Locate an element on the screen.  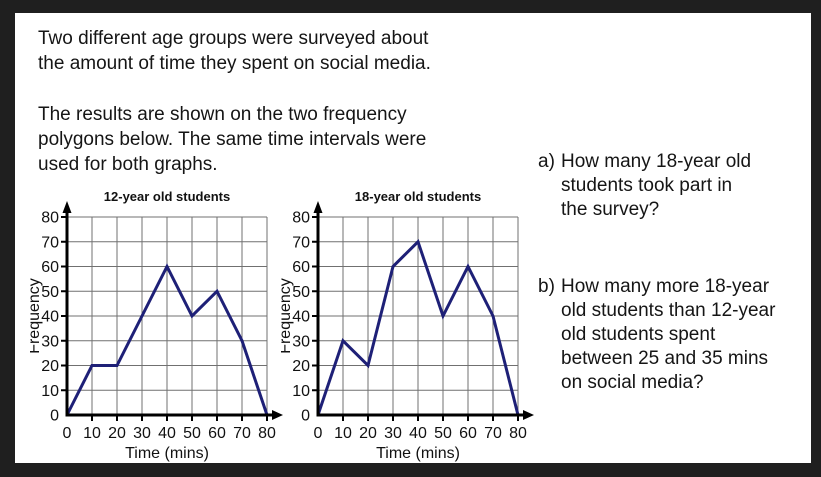
chart-title: 18-year old students is located at coordinates (418, 196).